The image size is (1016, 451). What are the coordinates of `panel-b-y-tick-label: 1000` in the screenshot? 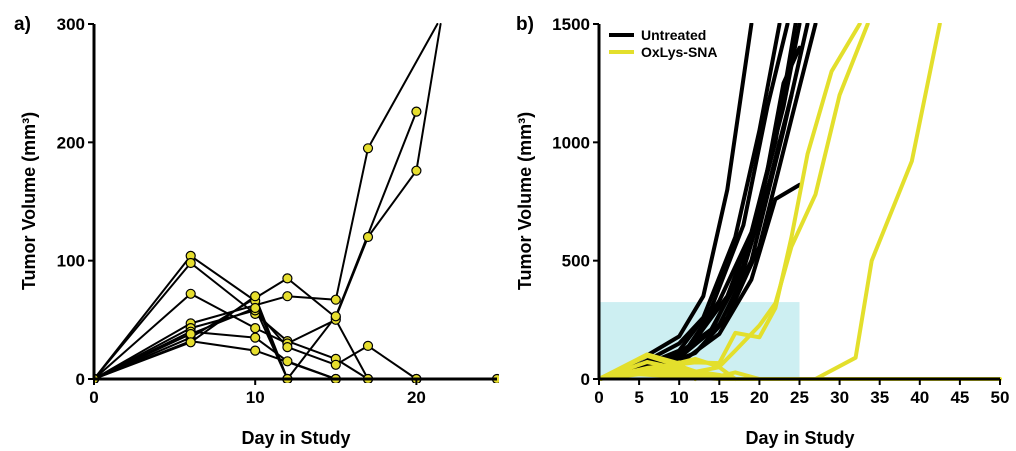 It's located at (571, 142).